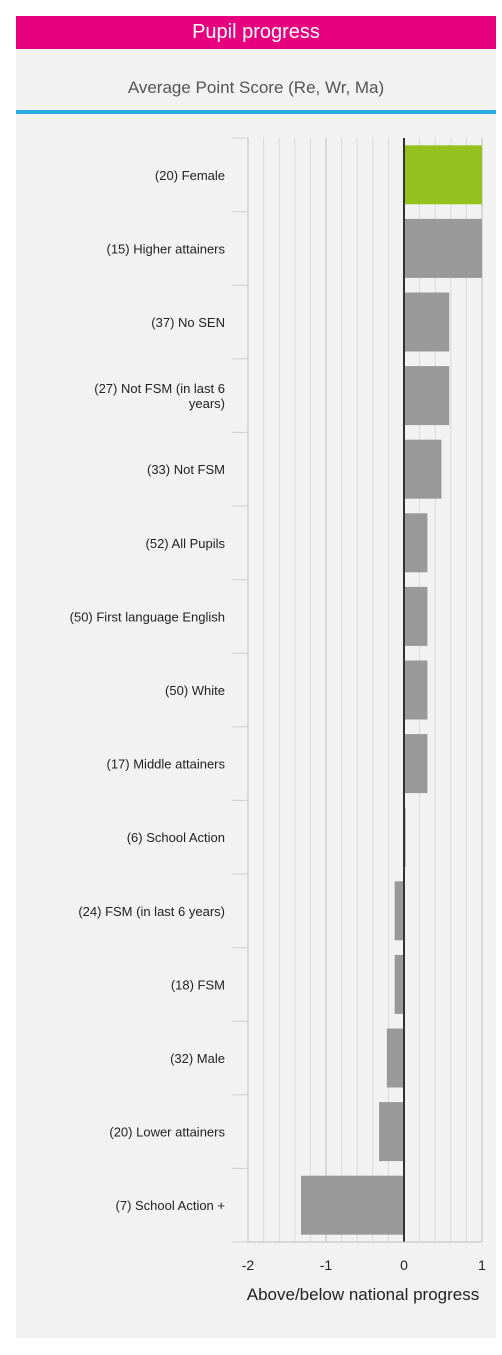  Describe the element at coordinates (186, 543) in the screenshot. I see `category-label: (52) All Pupils` at that location.